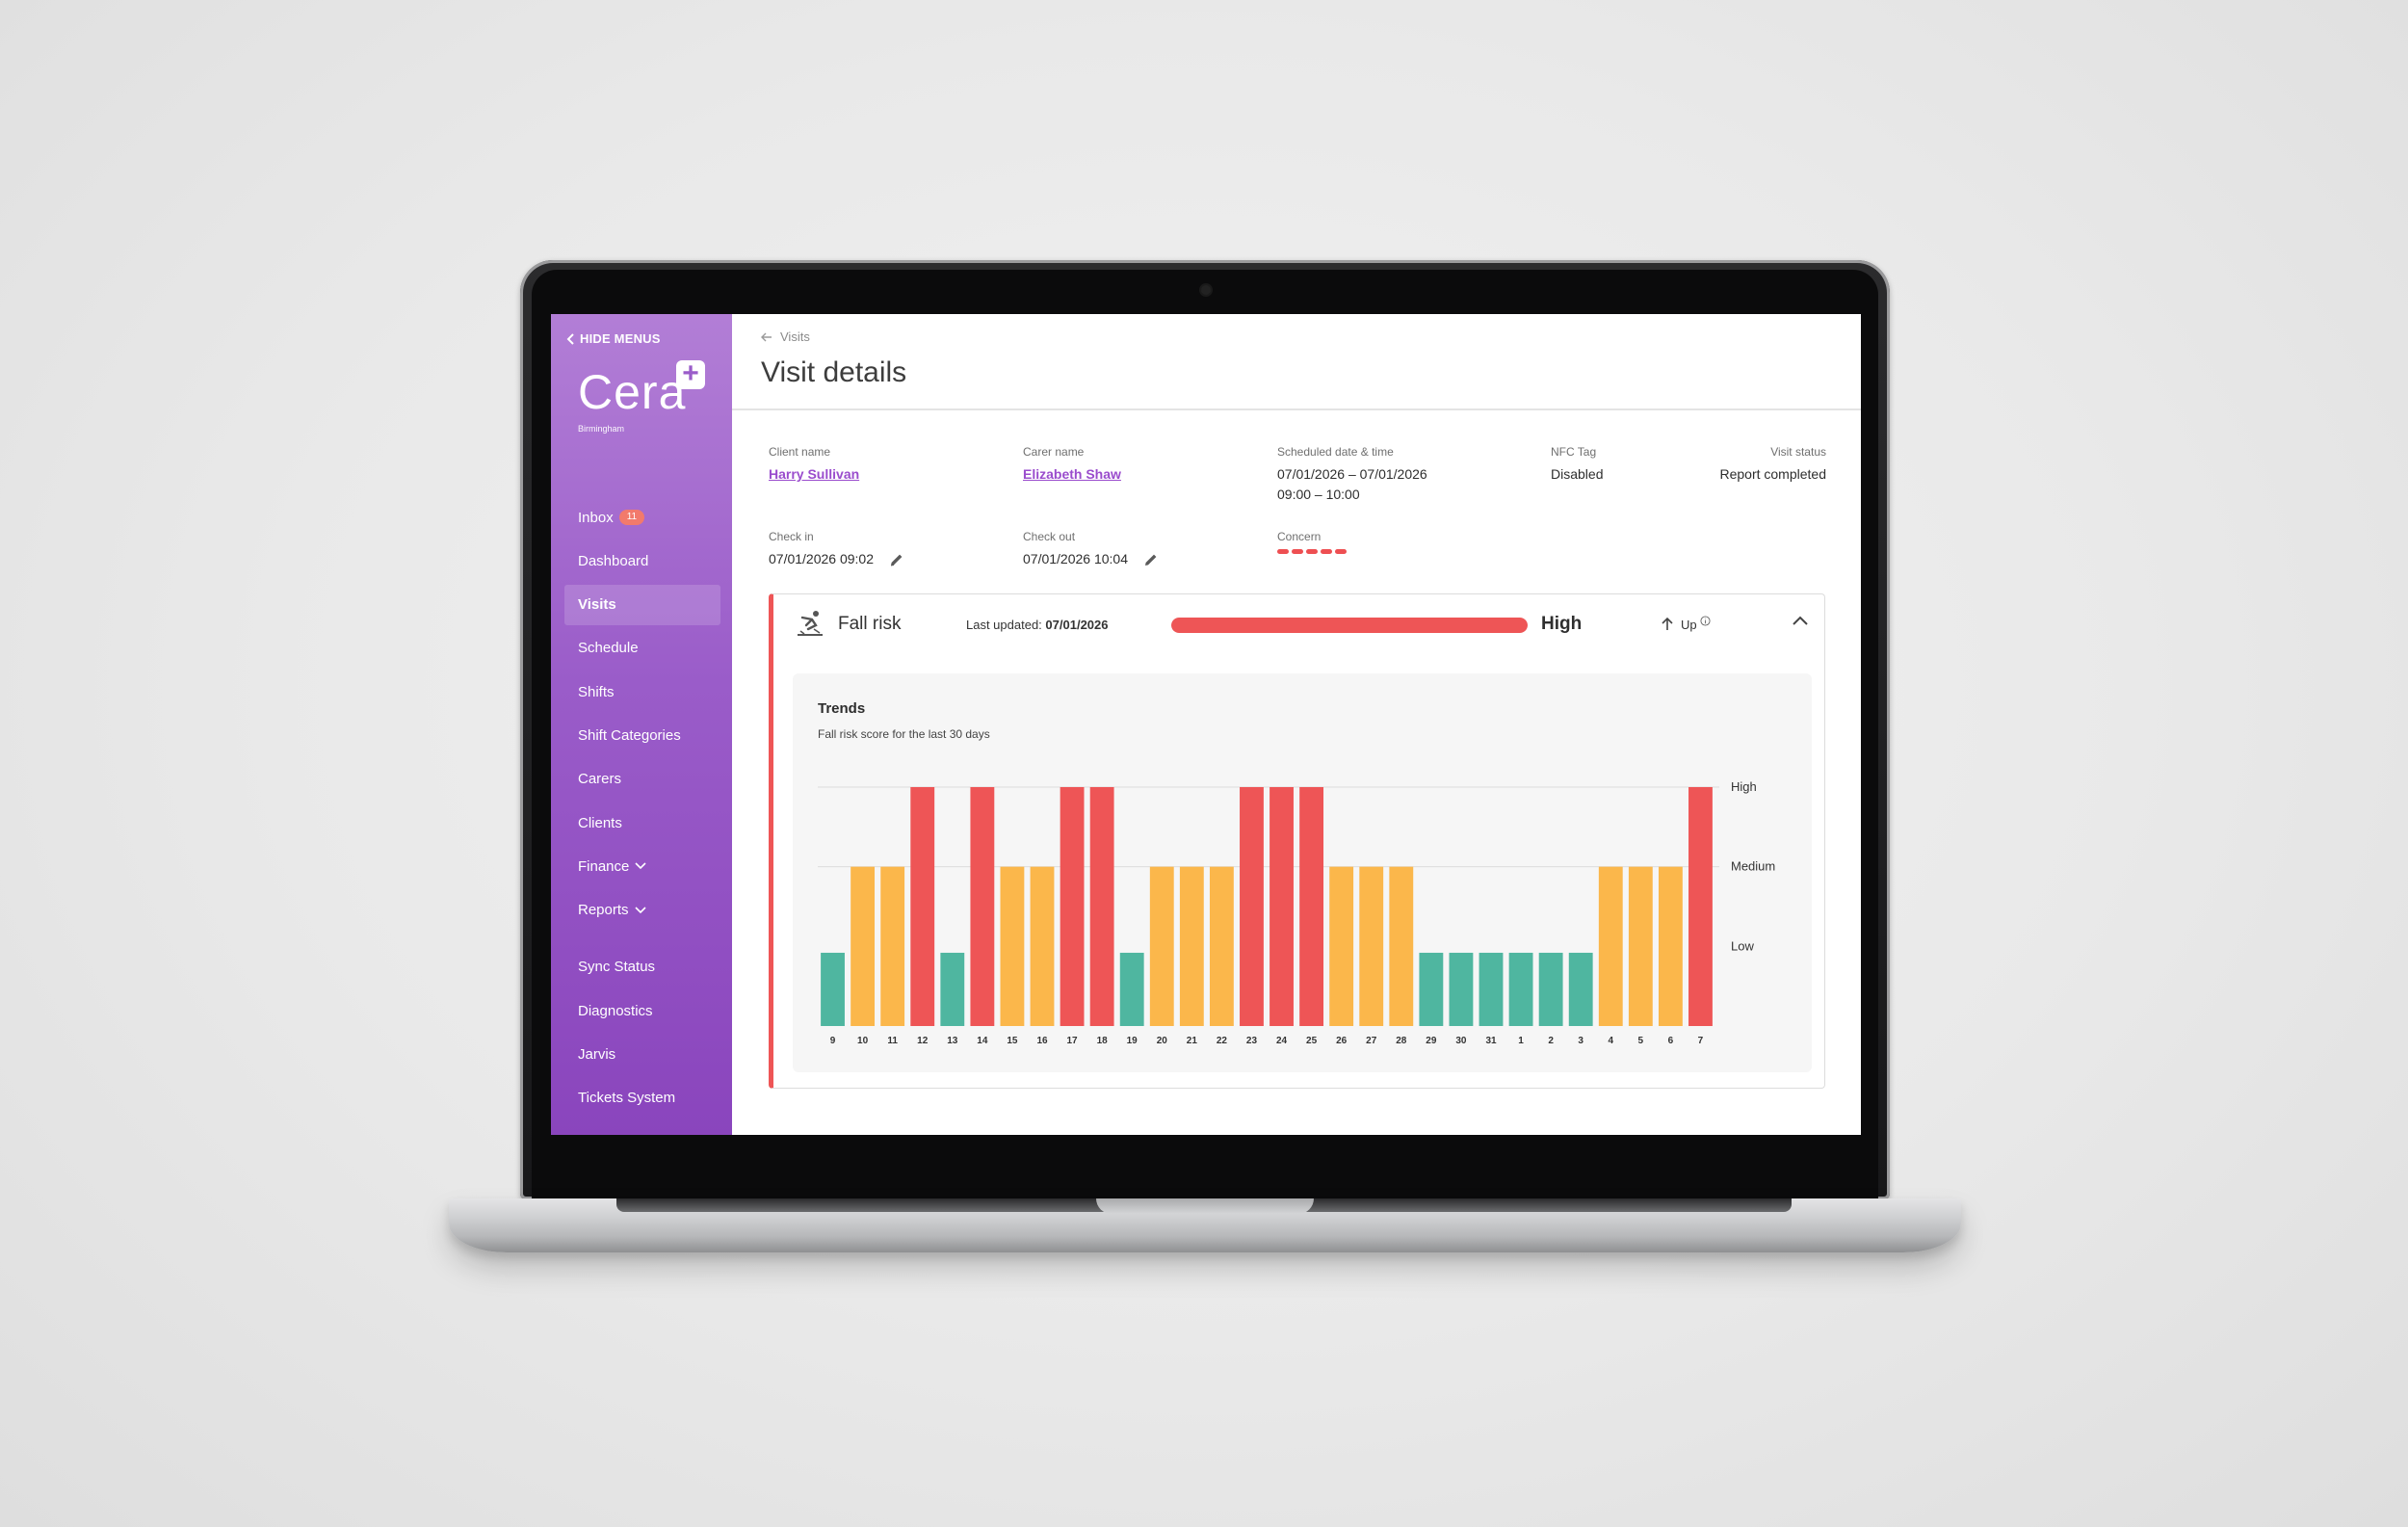  What do you see at coordinates (642, 1055) in the screenshot?
I see `sidebar-item-jarvis: Jarvis` at bounding box center [642, 1055].